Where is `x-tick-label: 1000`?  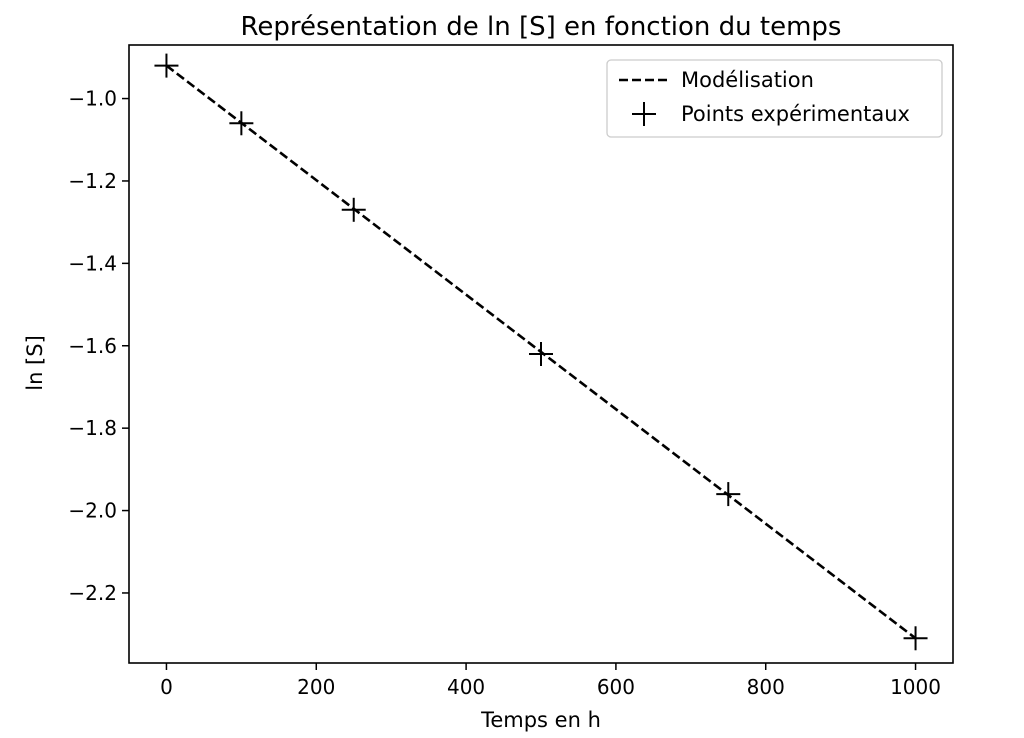 x-tick-label: 1000 is located at coordinates (915, 687).